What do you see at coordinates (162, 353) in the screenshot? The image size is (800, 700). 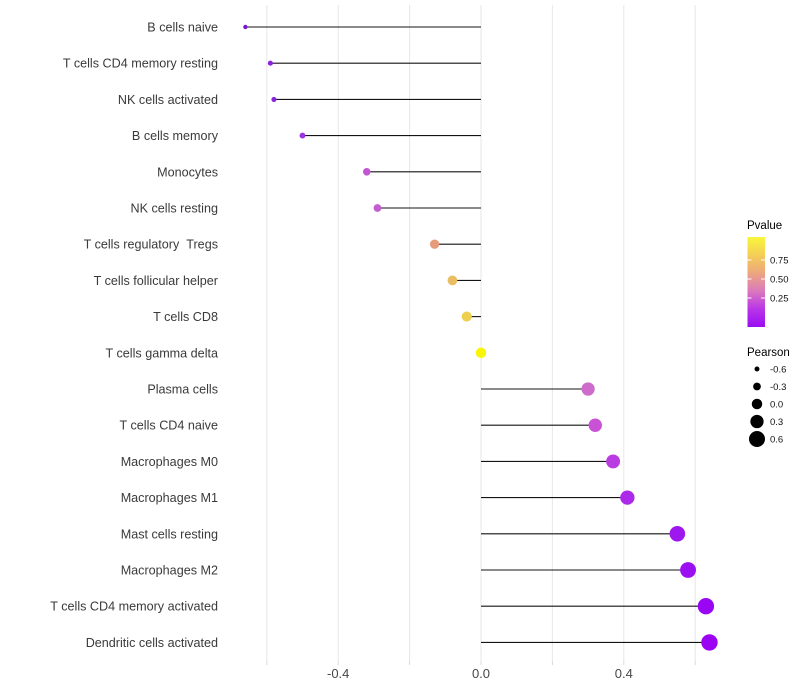 I see `category-label: T cells gamma delta` at bounding box center [162, 353].